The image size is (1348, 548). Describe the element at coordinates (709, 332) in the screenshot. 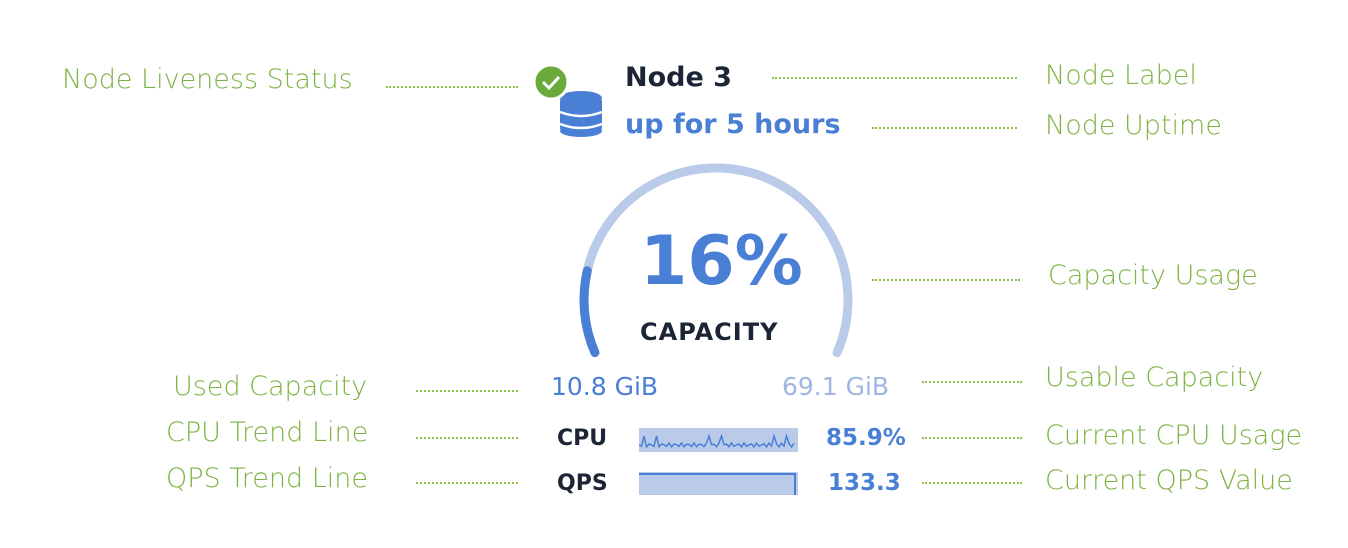

I see `capacity-caption: CAPACITY` at that location.